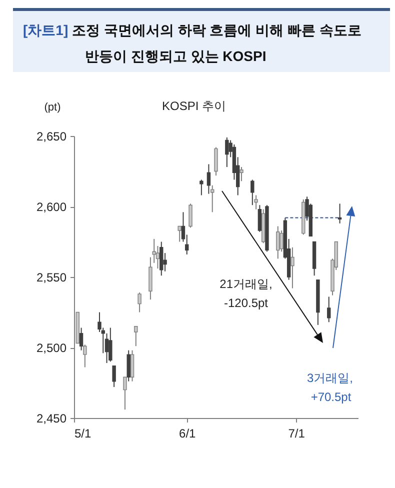 This screenshot has height=488, width=395. What do you see at coordinates (330, 378) in the screenshot?
I see `annotation: 3거래일,` at bounding box center [330, 378].